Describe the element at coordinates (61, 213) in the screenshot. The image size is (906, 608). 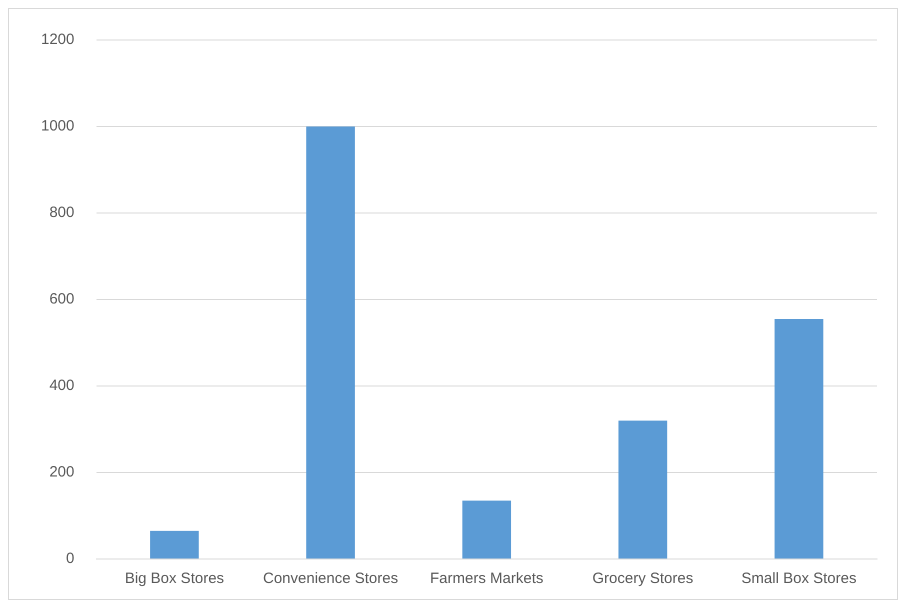
I see `y-tick-label: 800` at that location.